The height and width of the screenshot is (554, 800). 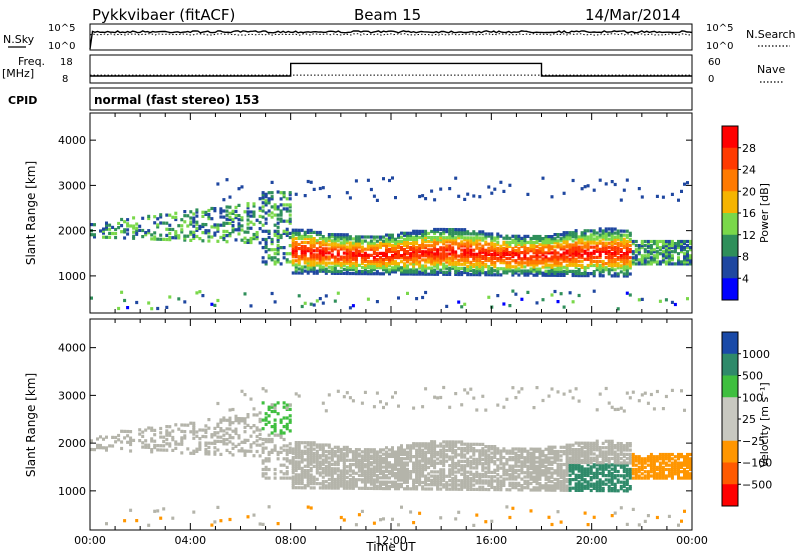 What do you see at coordinates (177, 100) in the screenshot?
I see `cpid-value: normal (fast stereo) 153` at bounding box center [177, 100].